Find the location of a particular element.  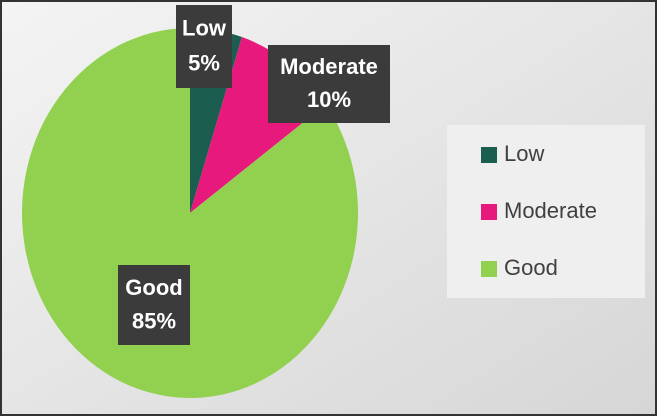

legend-label: Good is located at coordinates (531, 267).